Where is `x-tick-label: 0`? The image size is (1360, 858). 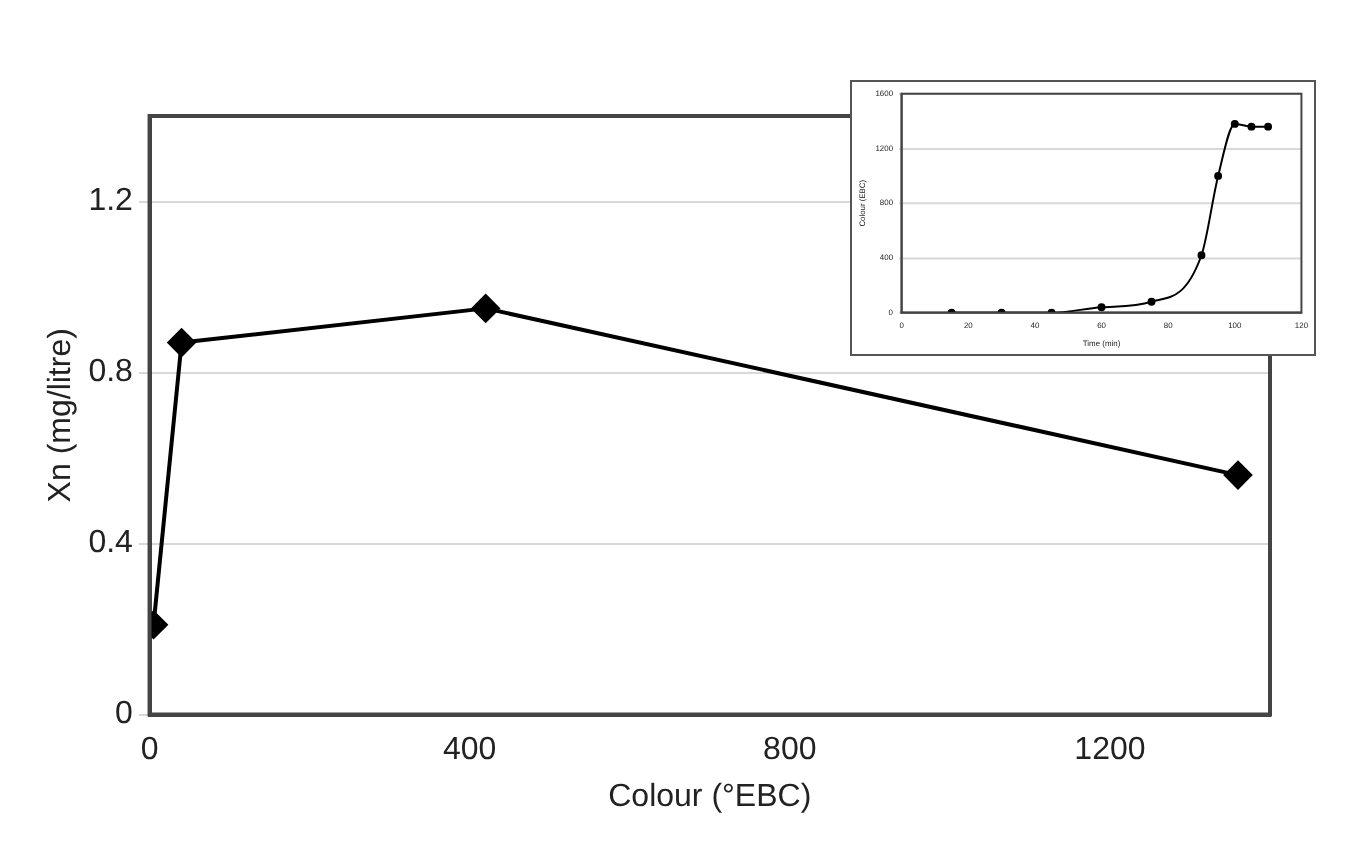 x-tick-label: 0 is located at coordinates (149, 750).